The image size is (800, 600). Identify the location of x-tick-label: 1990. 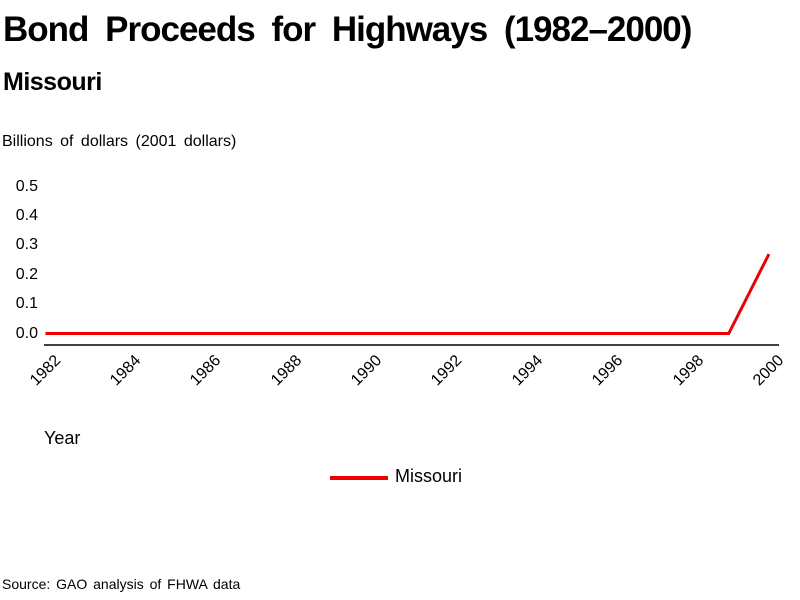
(367, 371).